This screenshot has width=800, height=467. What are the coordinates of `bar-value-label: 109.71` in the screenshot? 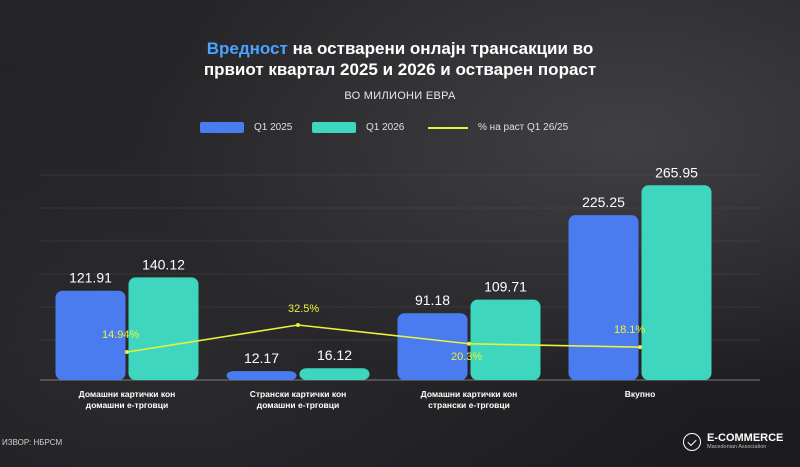 It's located at (505, 287).